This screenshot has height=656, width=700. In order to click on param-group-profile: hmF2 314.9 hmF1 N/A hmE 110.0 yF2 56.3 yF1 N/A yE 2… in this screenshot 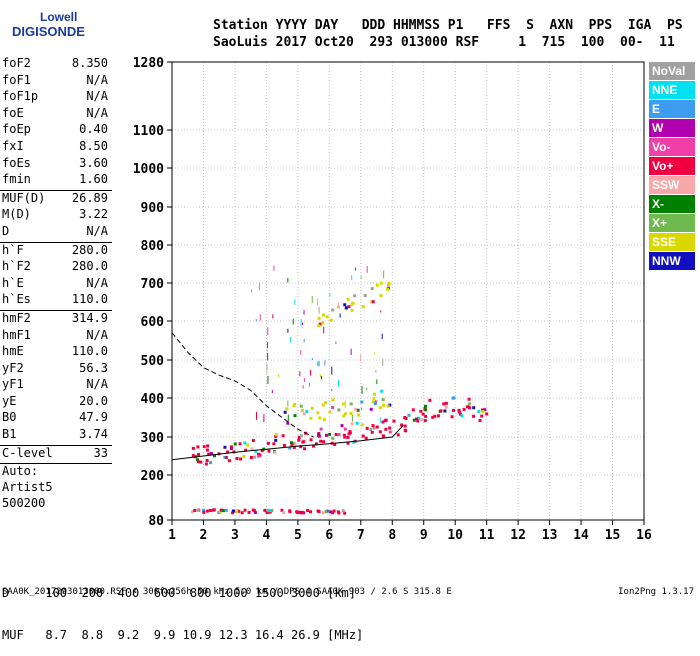, I will do `click(56, 377)`.